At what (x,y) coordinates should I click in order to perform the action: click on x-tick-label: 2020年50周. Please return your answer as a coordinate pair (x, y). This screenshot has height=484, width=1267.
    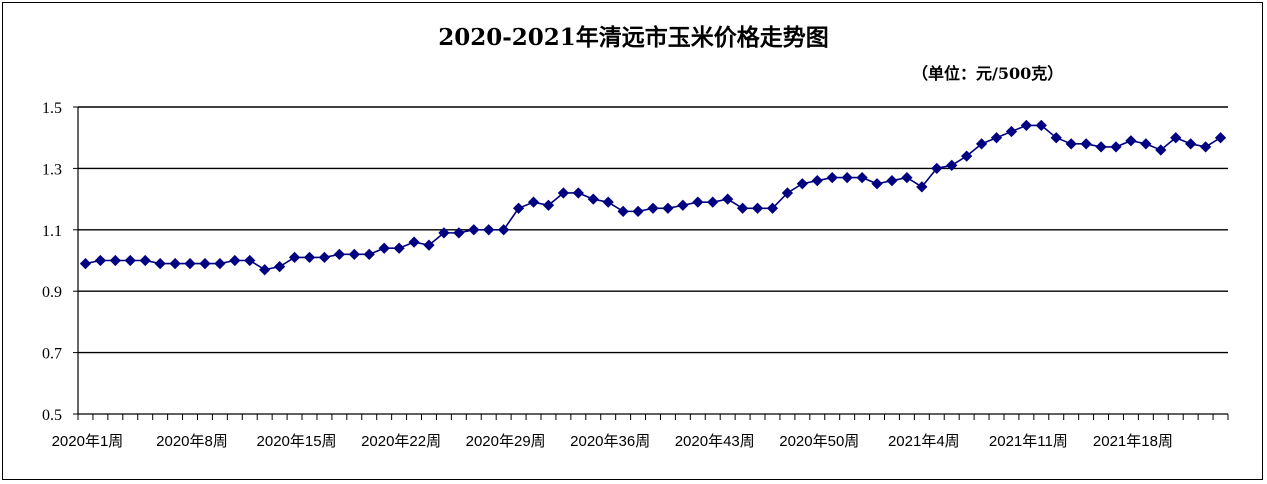
    Looking at the image, I should click on (819, 441).